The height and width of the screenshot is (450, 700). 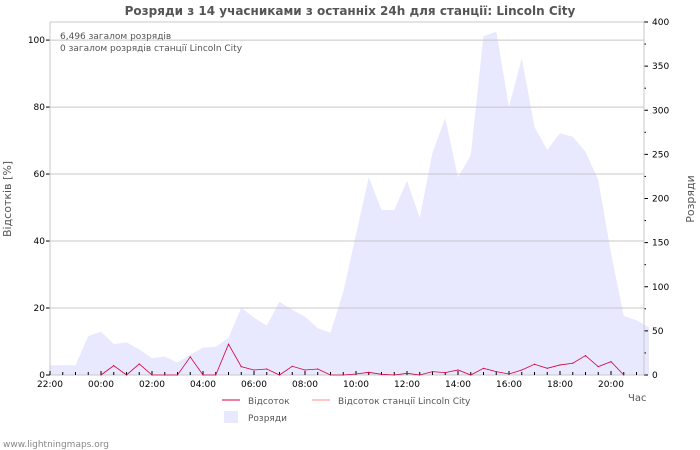 What do you see at coordinates (50, 385) in the screenshot?
I see `x-tick-label: 22:00` at bounding box center [50, 385].